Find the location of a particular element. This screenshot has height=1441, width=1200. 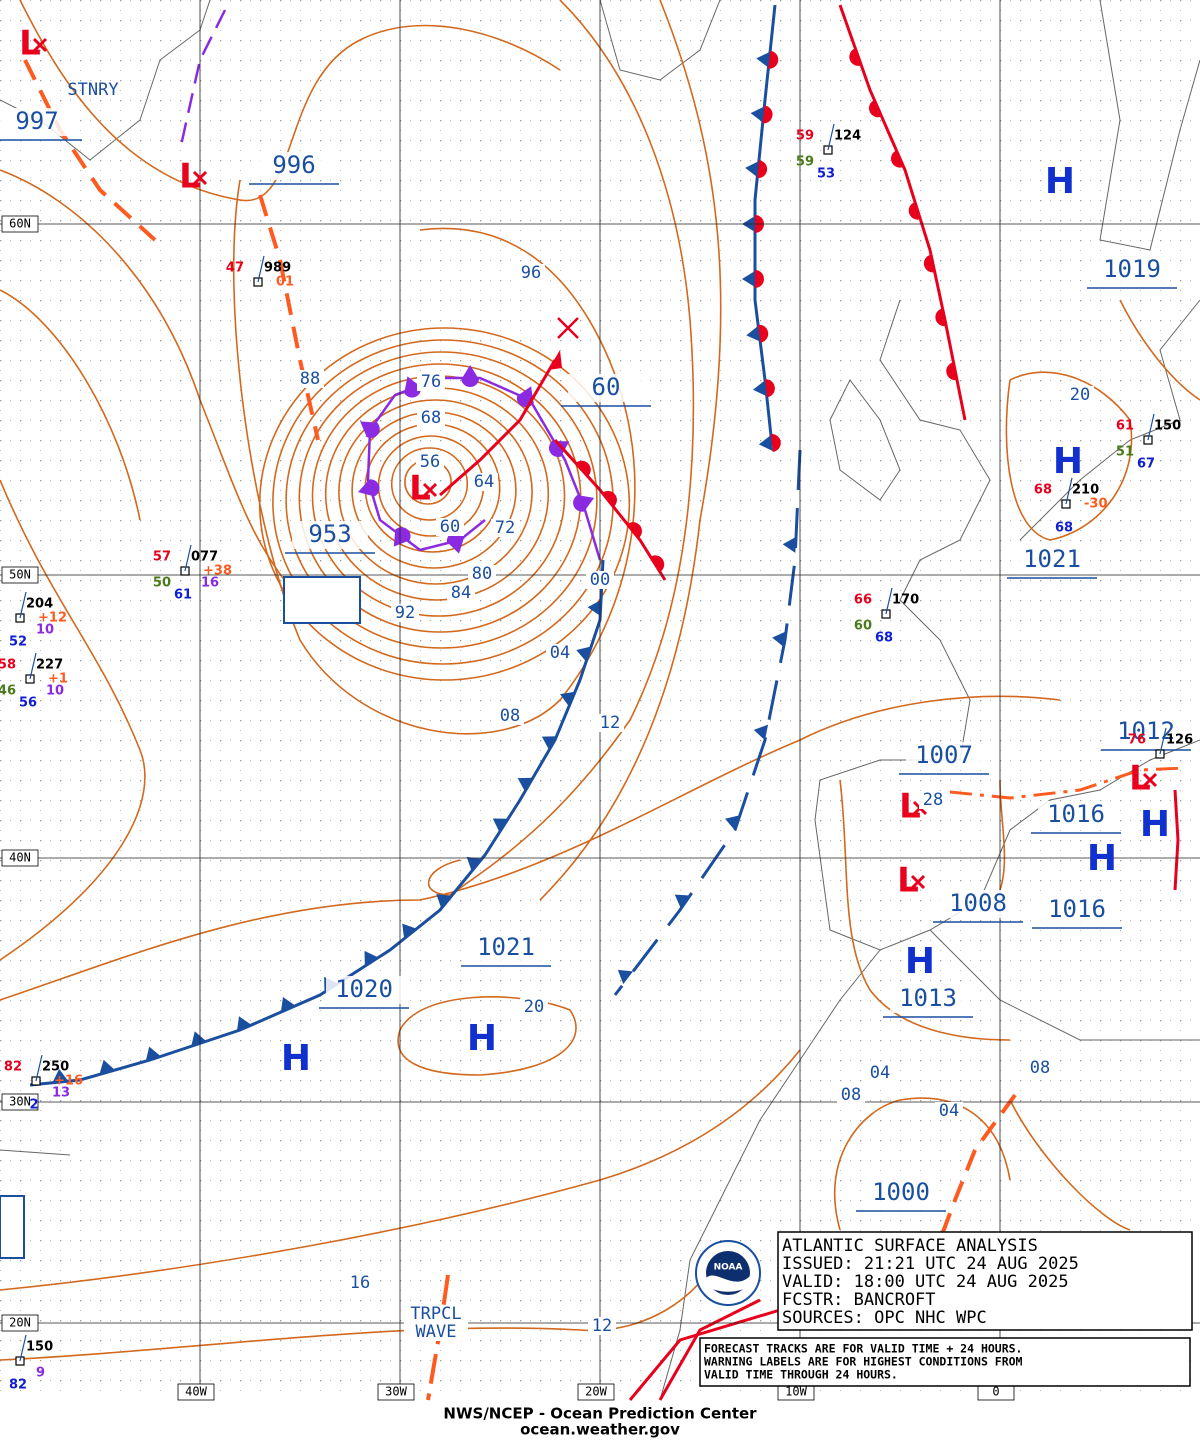

station-pres: 210 is located at coordinates (1085, 490).